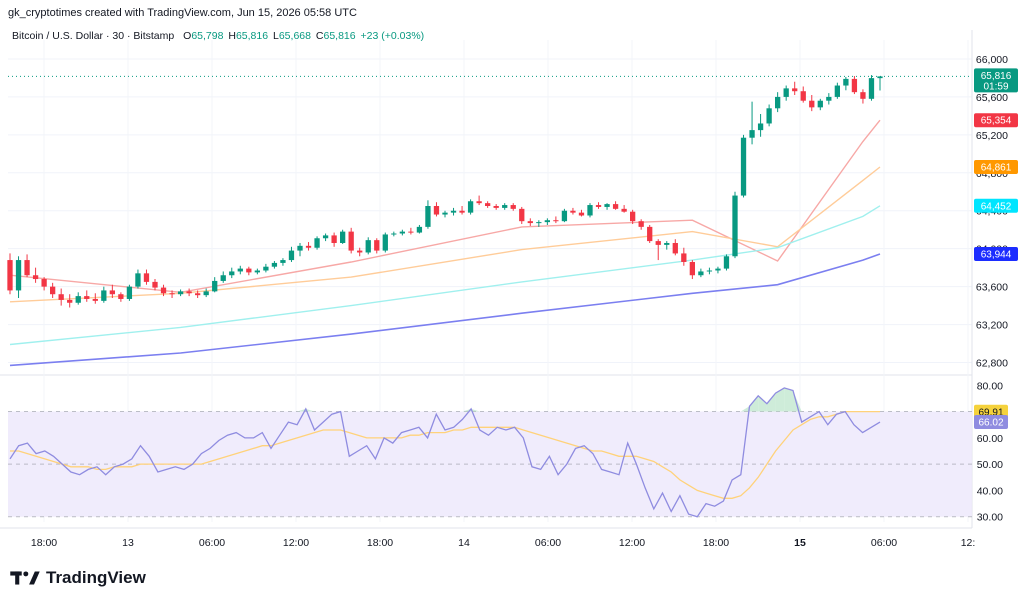 Image resolution: width=1024 pixels, height=603 pixels. I want to click on rsi-badge-text: 66.02, so click(990, 423).